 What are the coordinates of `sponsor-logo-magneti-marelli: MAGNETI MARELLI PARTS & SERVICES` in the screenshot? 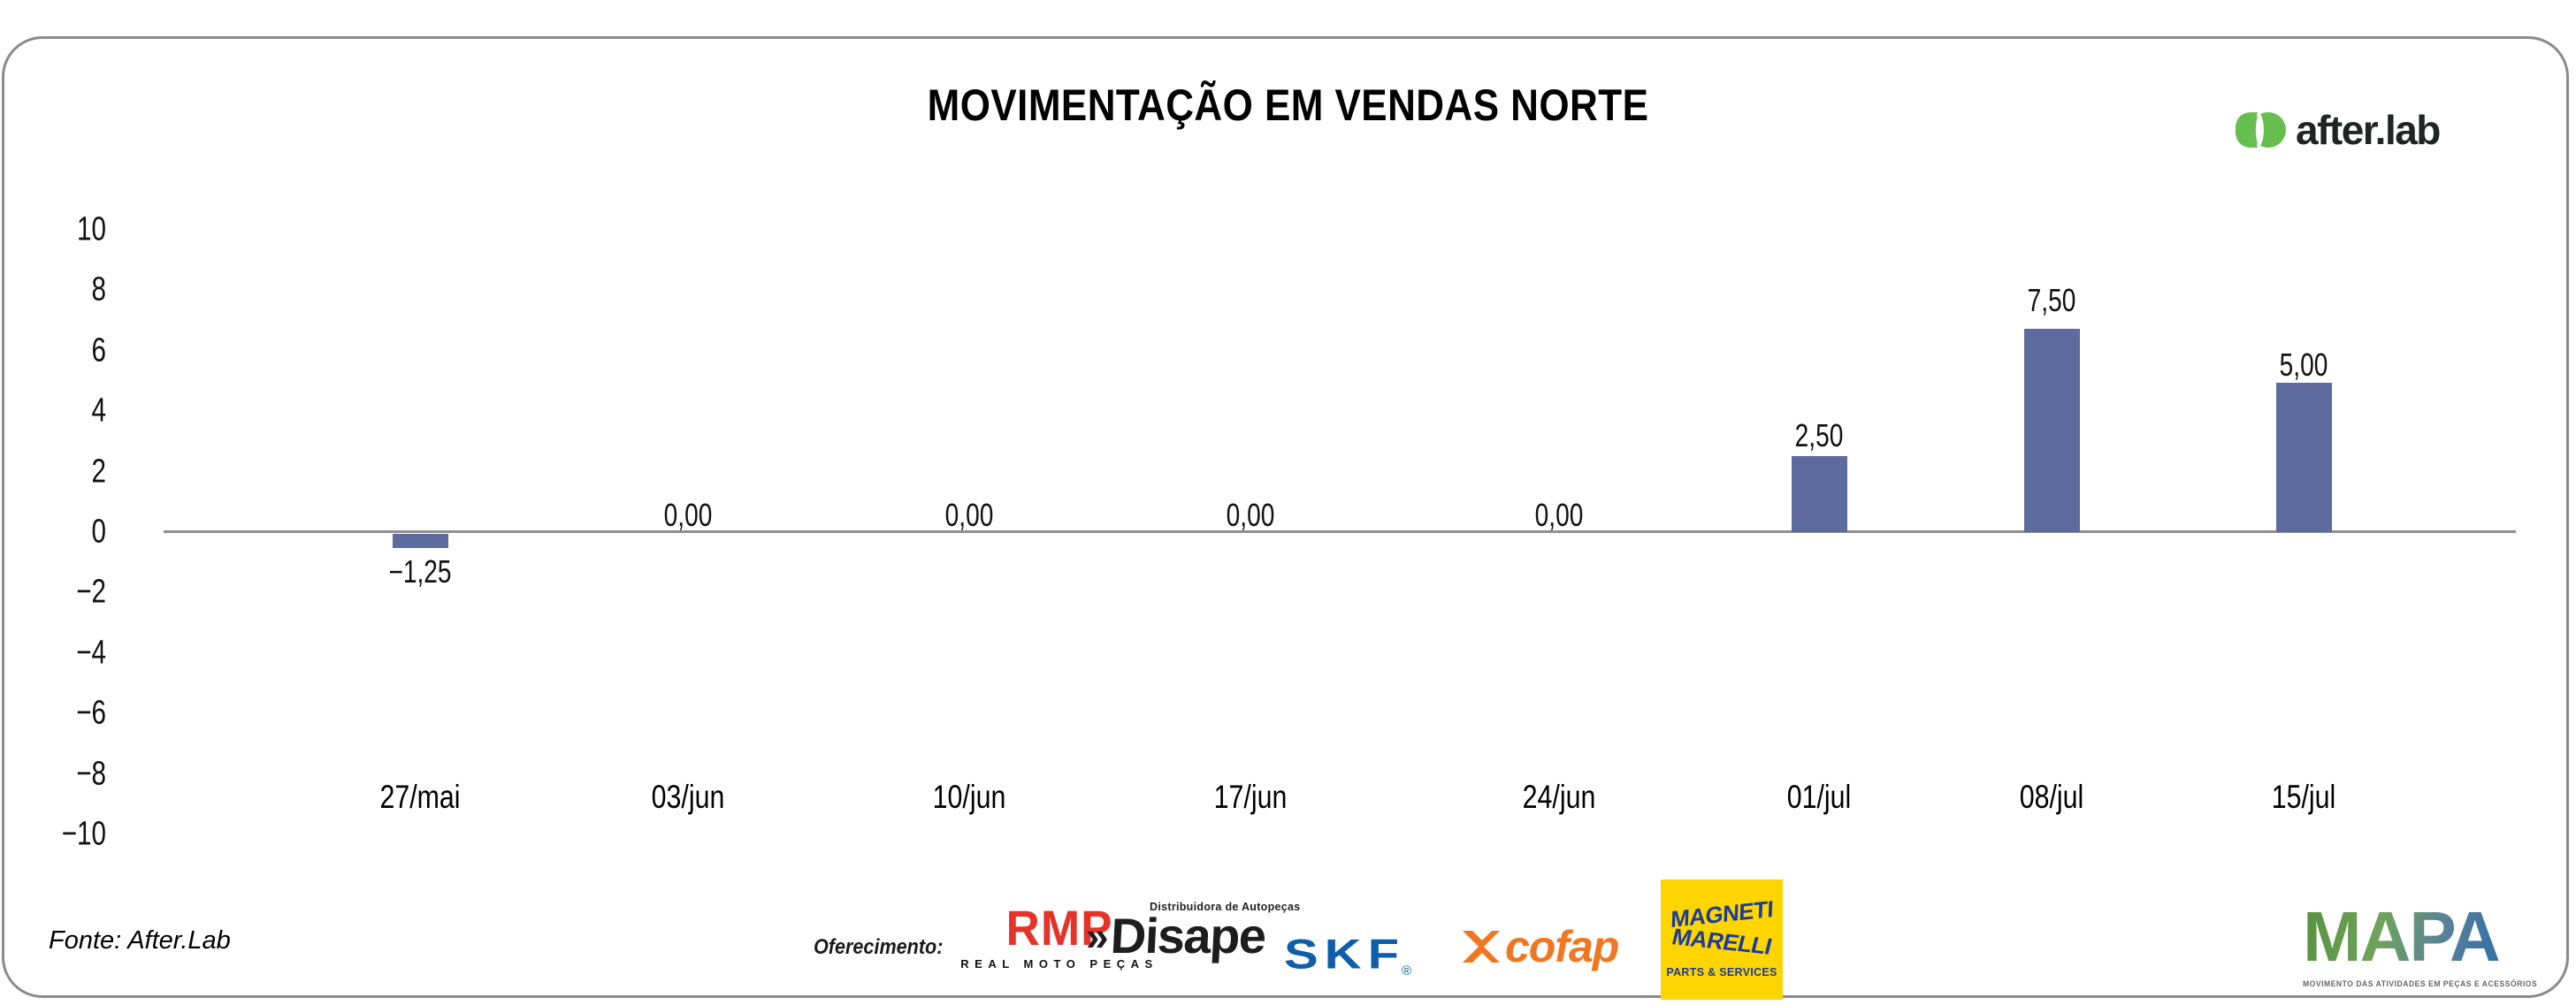 It's located at (1722, 940).